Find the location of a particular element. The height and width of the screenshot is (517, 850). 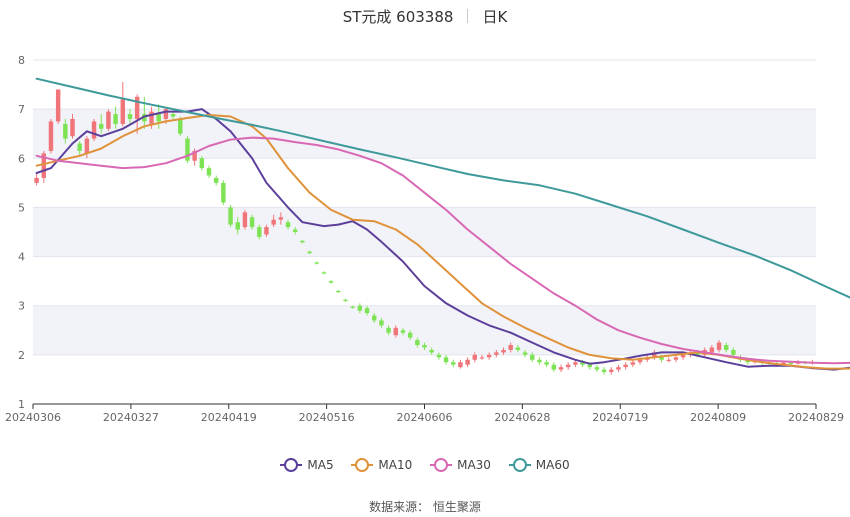

x-tick-label: 20240606 is located at coordinates (425, 417).